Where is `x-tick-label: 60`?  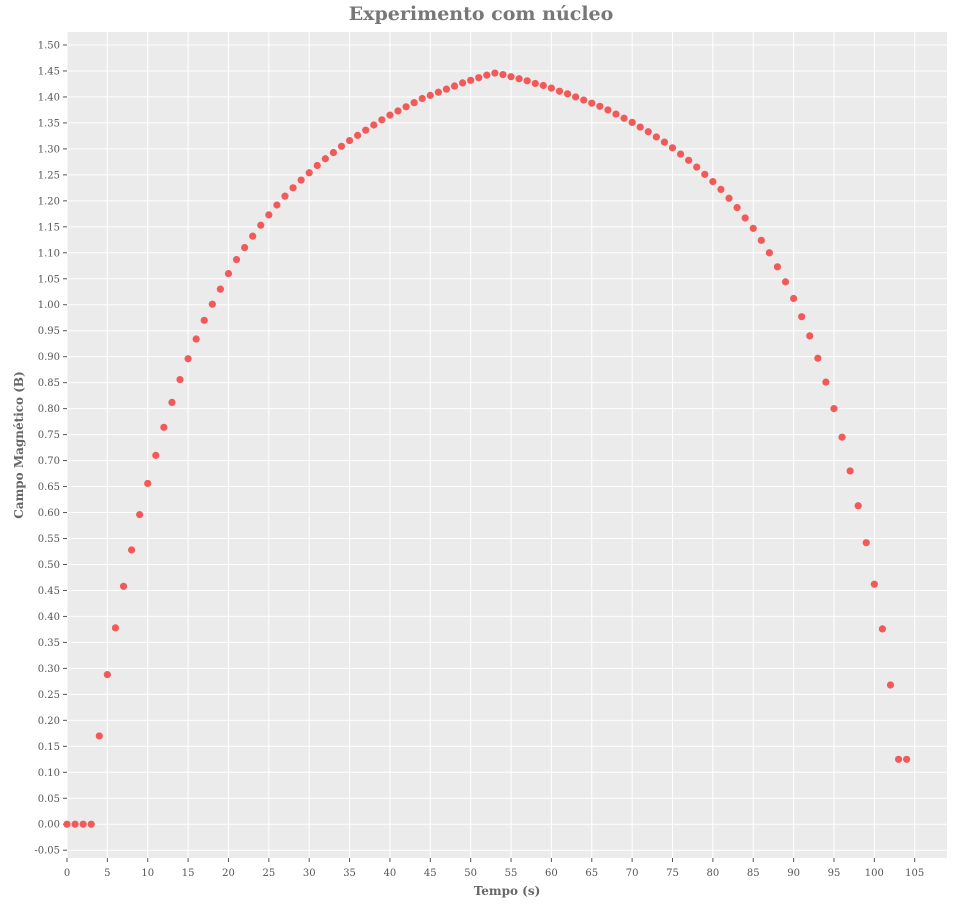
x-tick-label: 60 is located at coordinates (551, 873).